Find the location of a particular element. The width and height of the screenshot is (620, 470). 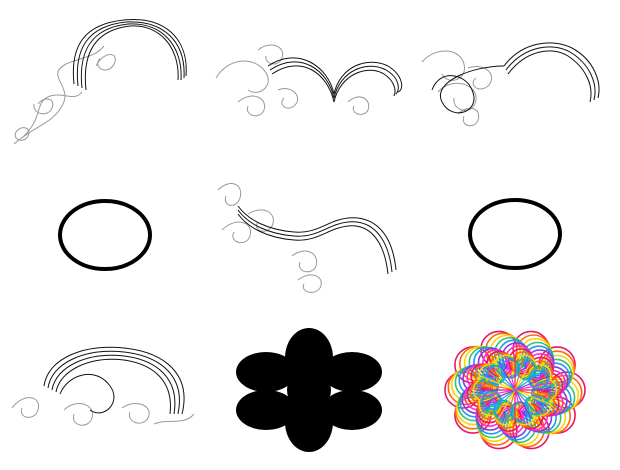

curl-spiral-middle-center is located at coordinates (311, 238).